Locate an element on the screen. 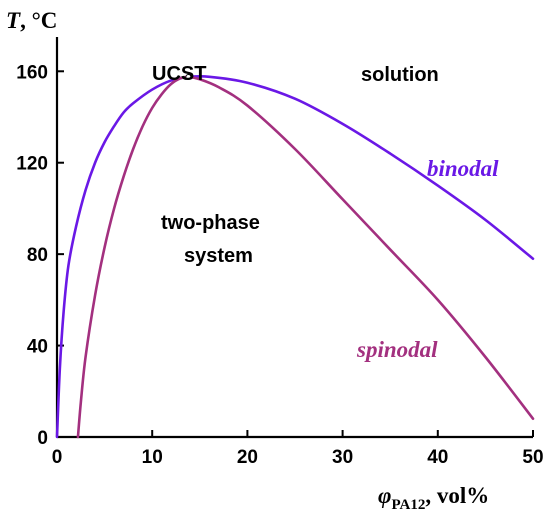  y-tick-label: 160 is located at coordinates (32, 72).